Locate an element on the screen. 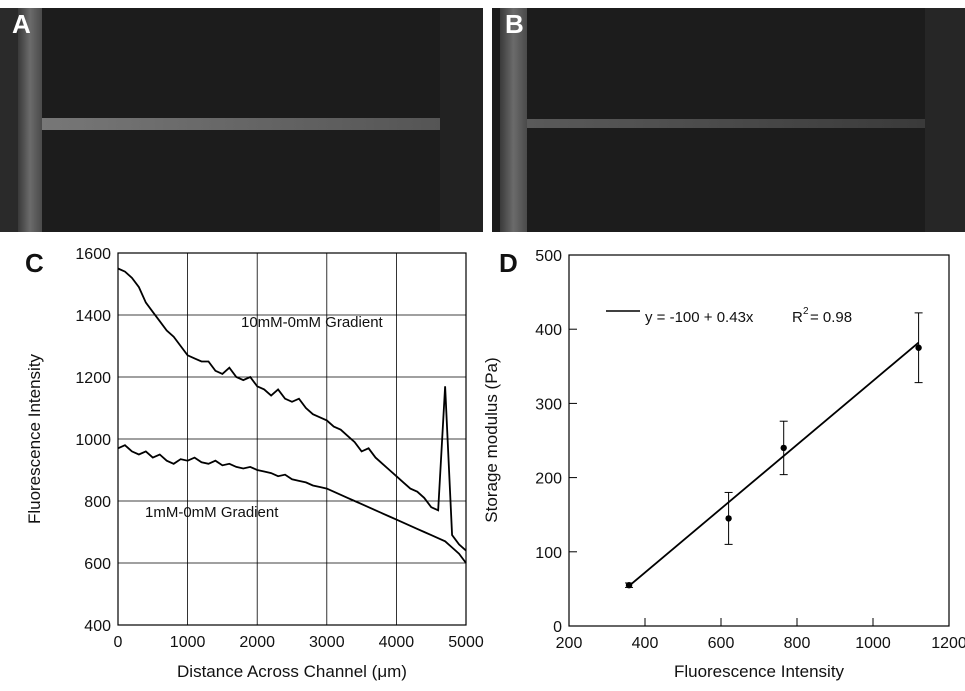  x-tick-label: 600 is located at coordinates (721, 643).